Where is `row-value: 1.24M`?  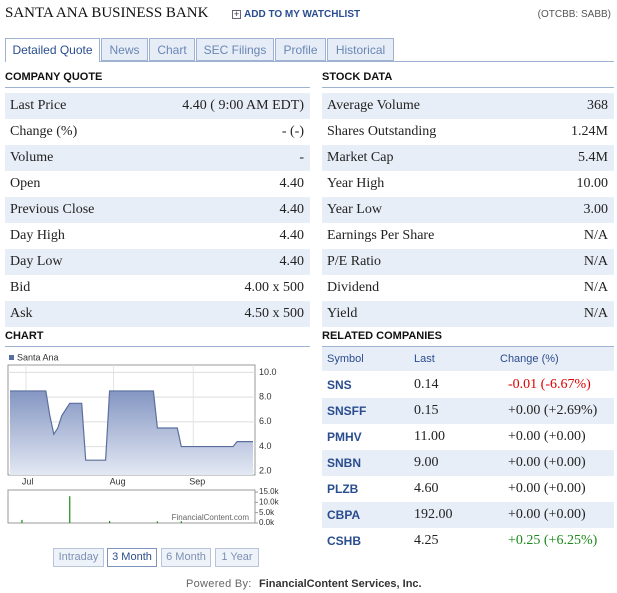 row-value: 1.24M is located at coordinates (589, 131).